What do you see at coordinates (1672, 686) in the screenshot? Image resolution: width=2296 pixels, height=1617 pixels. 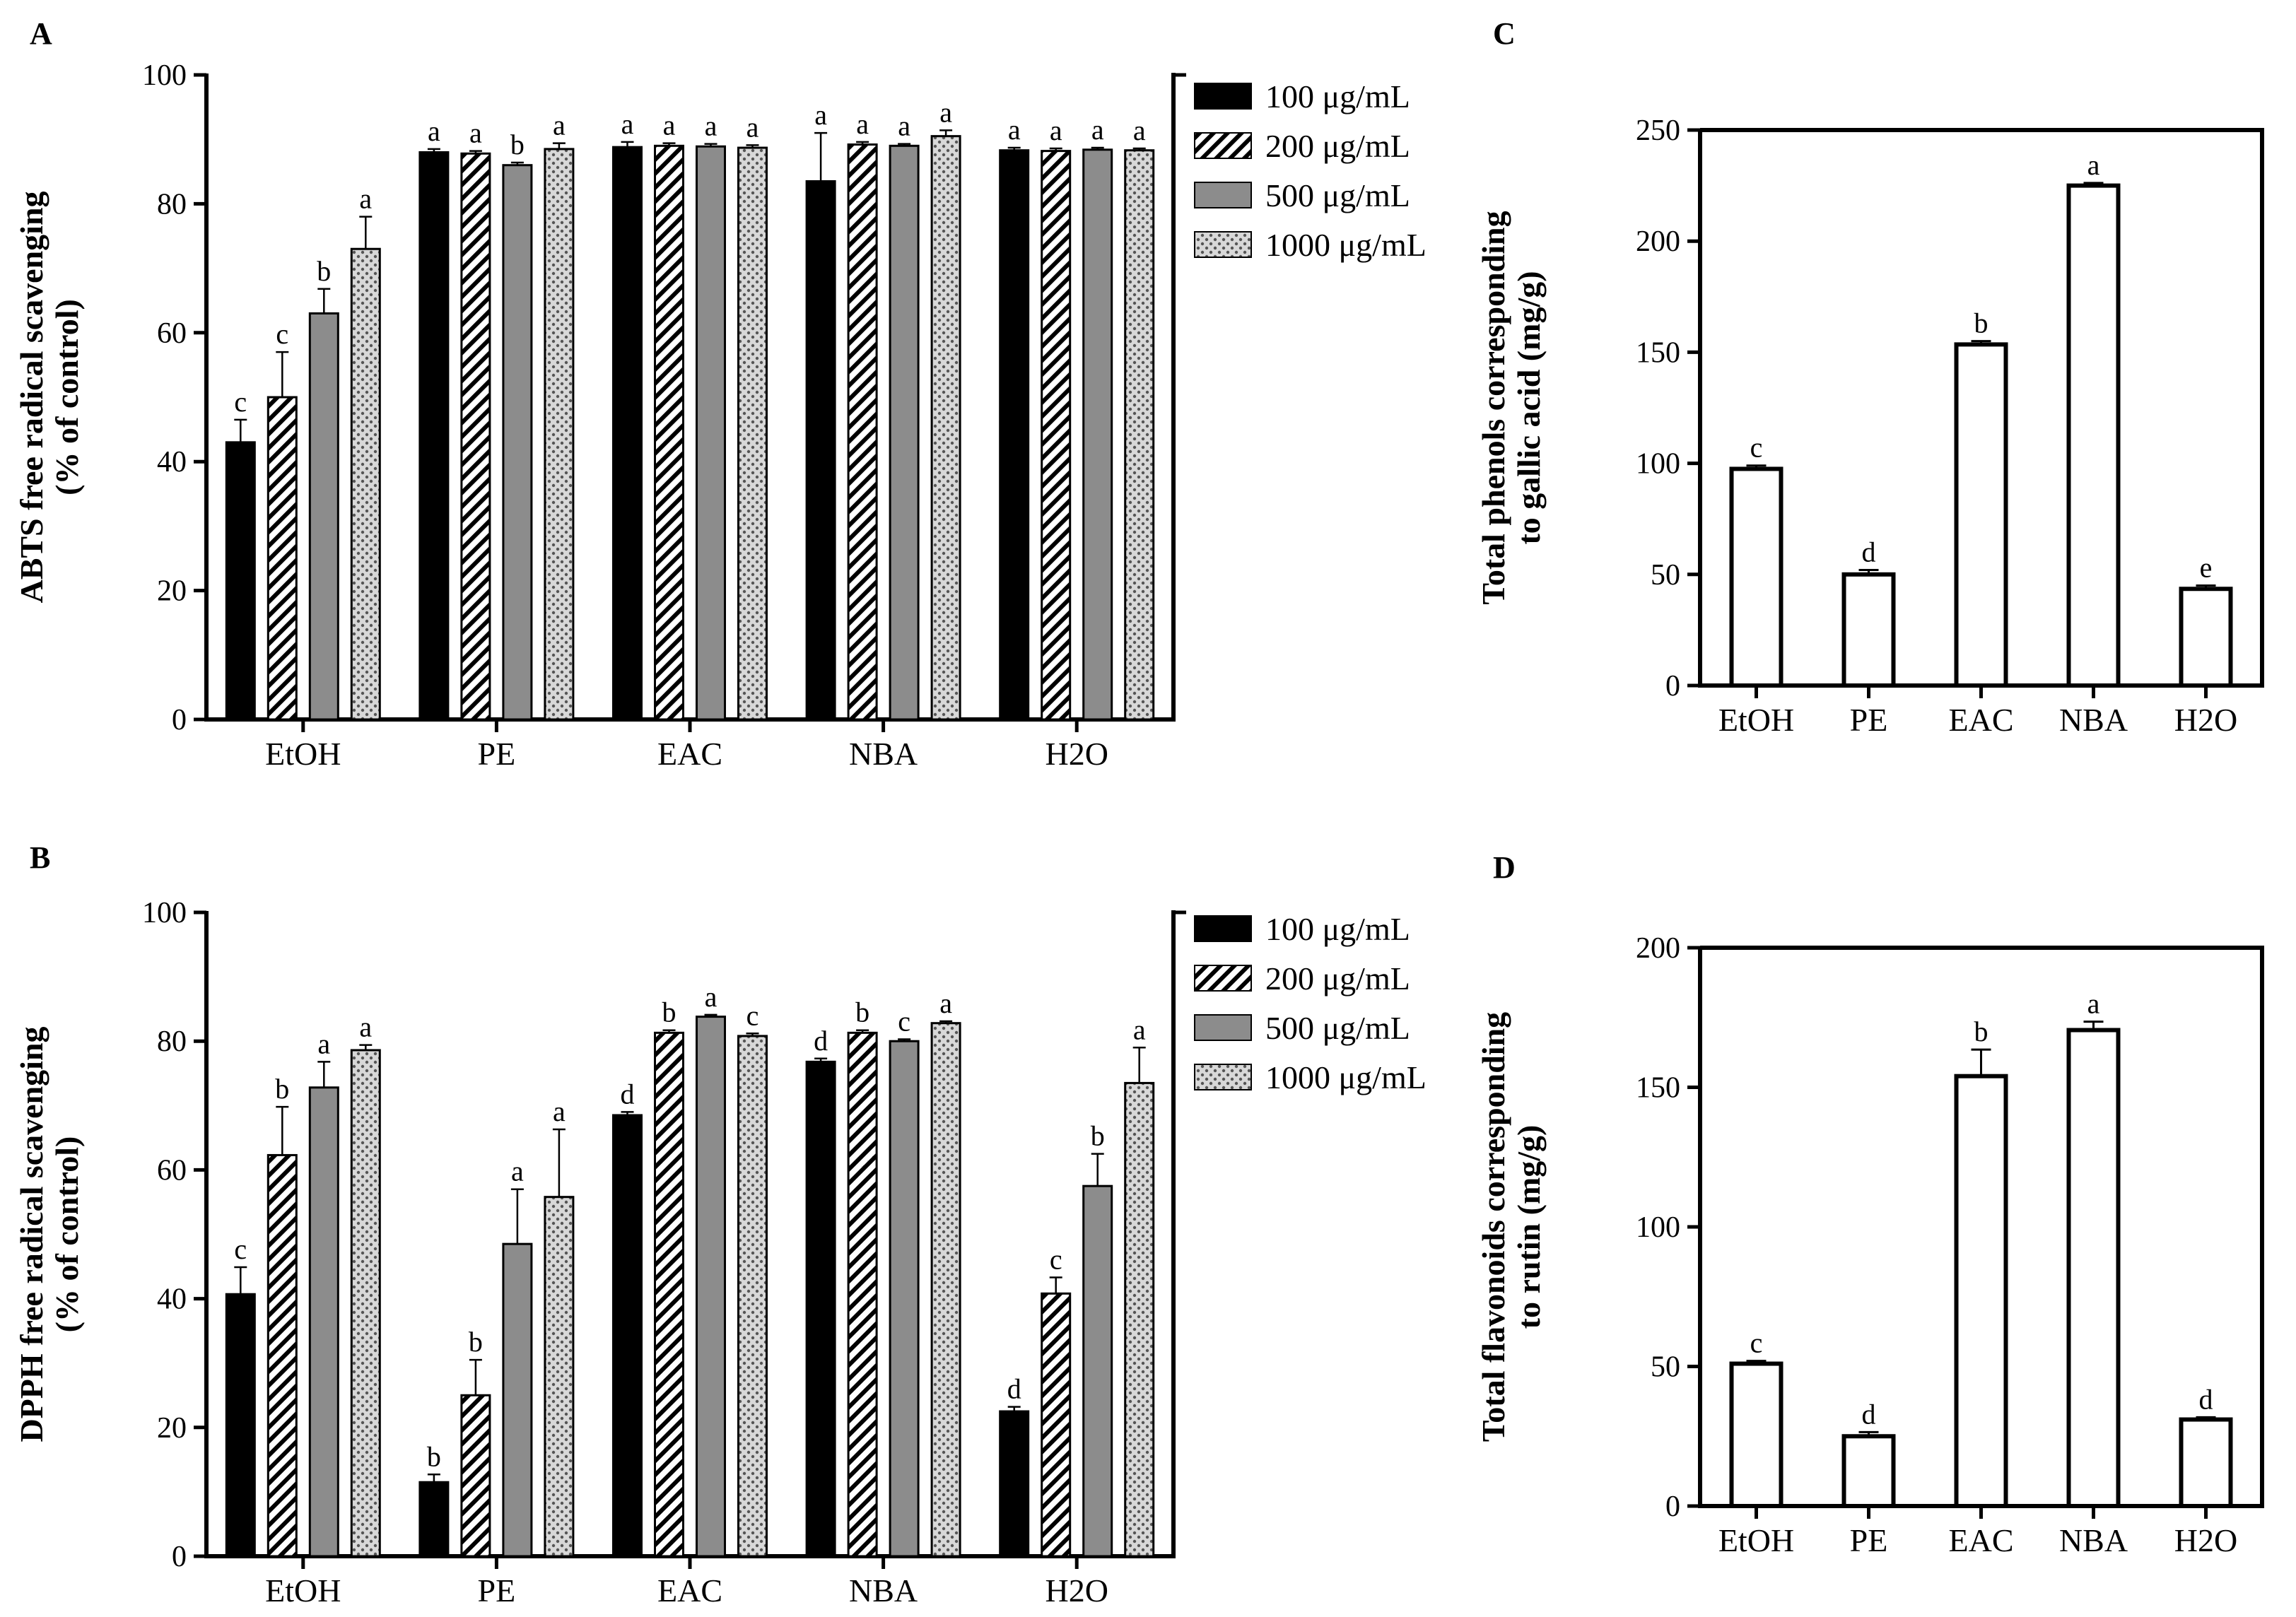 I see `y-tick-label-c: 0` at bounding box center [1672, 686].